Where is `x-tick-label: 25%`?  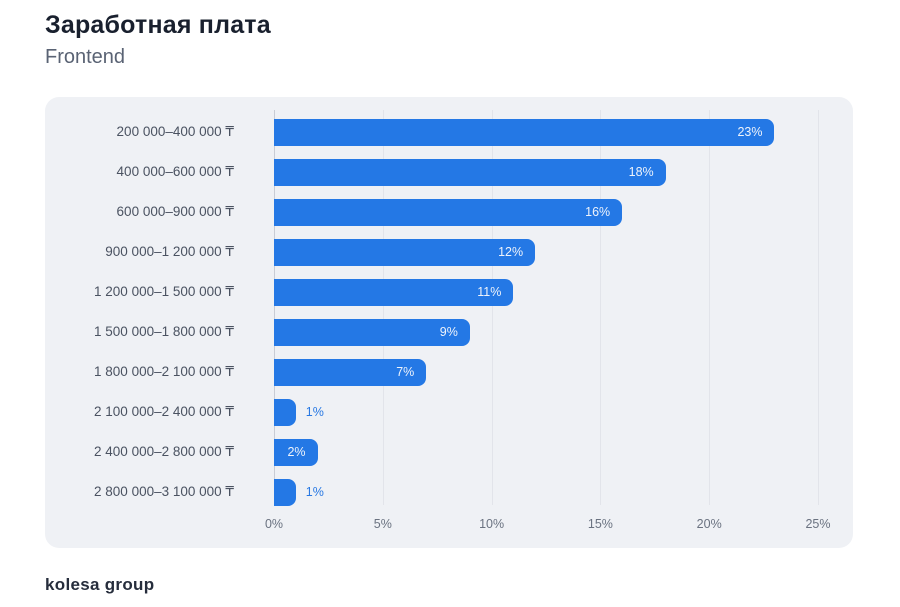
x-tick-label: 25% is located at coordinates (818, 524).